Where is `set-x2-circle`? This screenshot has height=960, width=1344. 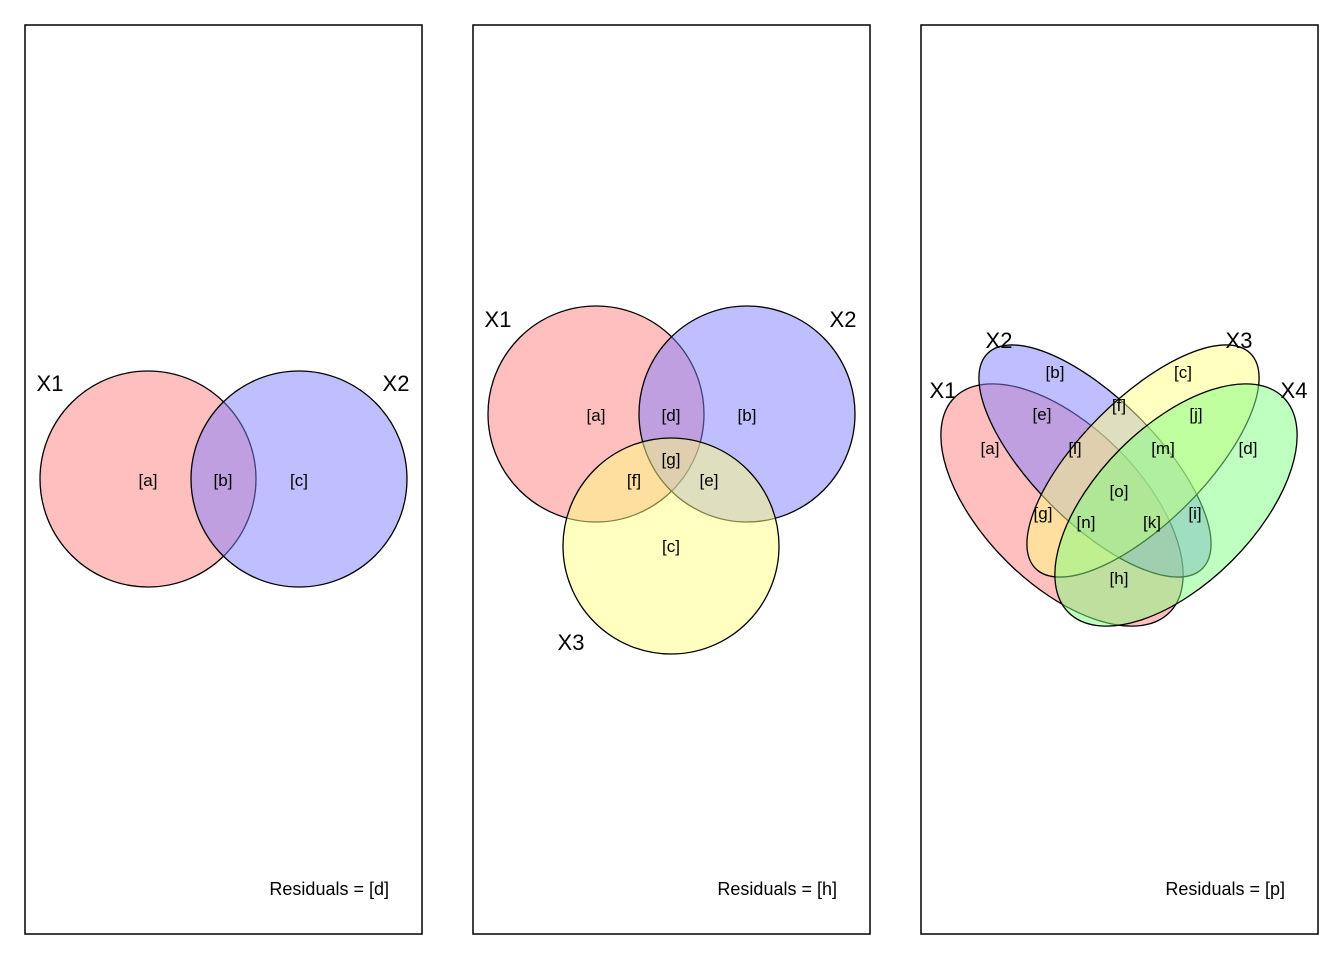
set-x2-circle is located at coordinates (299, 479).